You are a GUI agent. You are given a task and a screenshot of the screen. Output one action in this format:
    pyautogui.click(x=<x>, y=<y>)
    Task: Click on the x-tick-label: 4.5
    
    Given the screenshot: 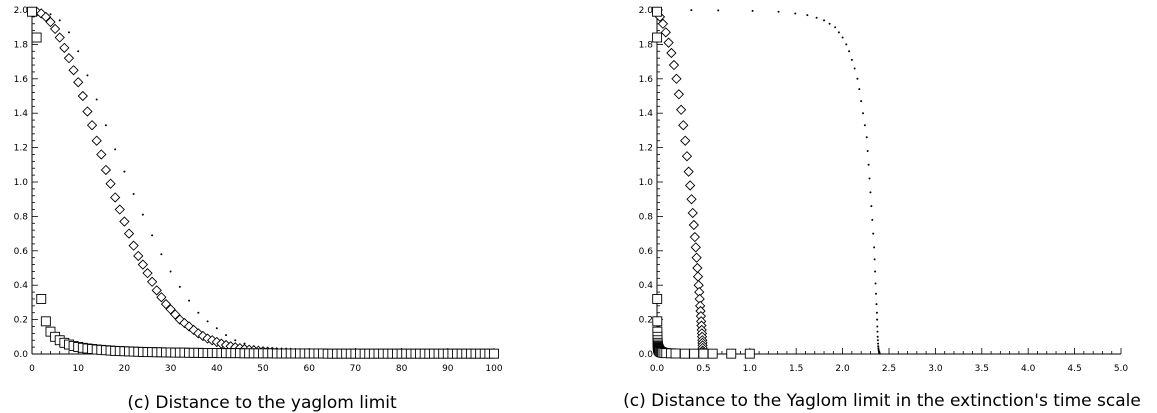 What is the action you would take?
    pyautogui.click(x=1074, y=369)
    